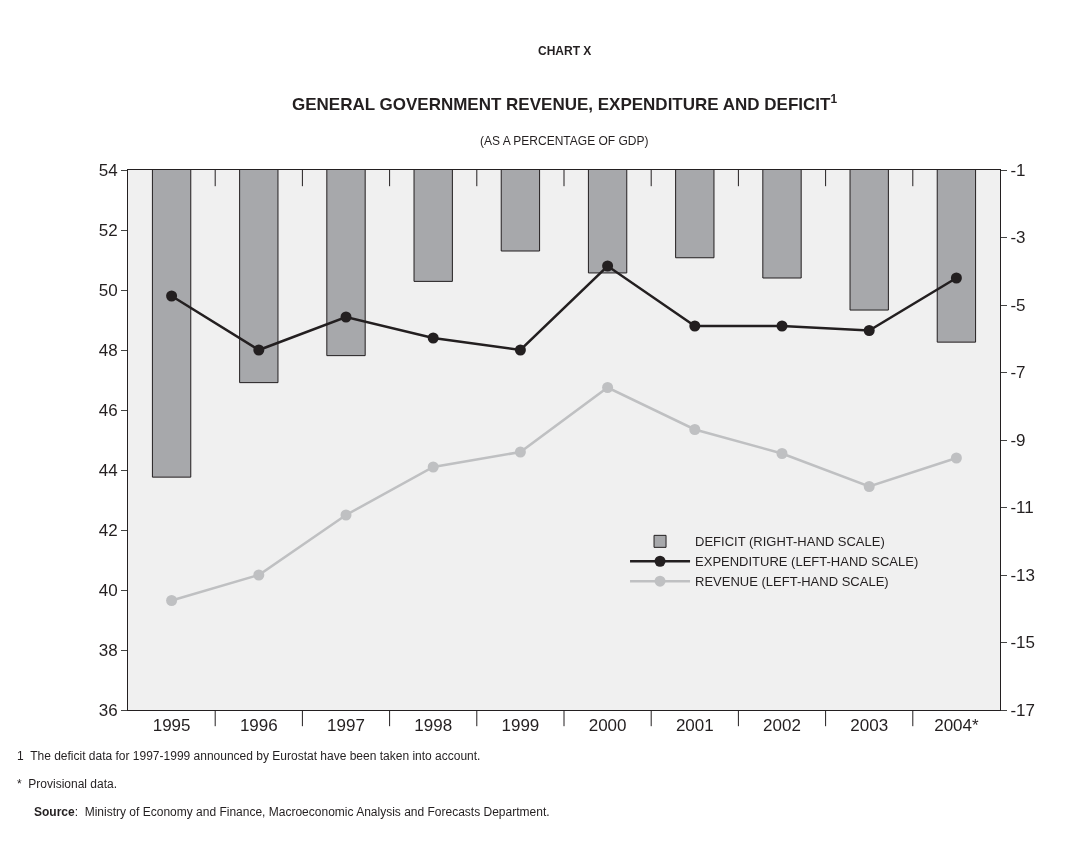  What do you see at coordinates (108, 350) in the screenshot?
I see `y-tick-label: 48` at bounding box center [108, 350].